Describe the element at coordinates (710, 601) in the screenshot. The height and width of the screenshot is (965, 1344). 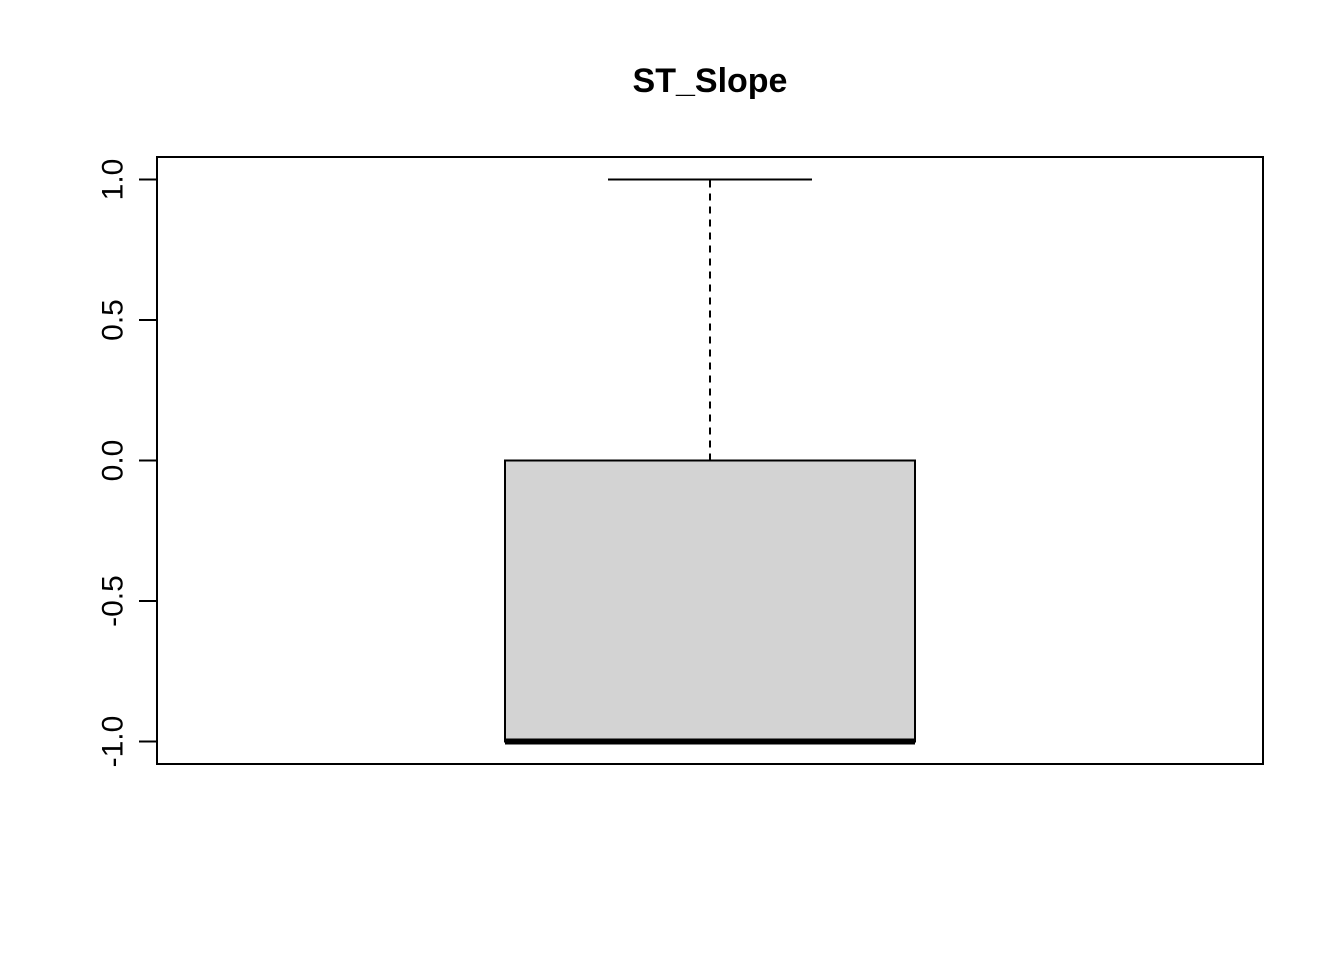
I see `box-iqr` at that location.